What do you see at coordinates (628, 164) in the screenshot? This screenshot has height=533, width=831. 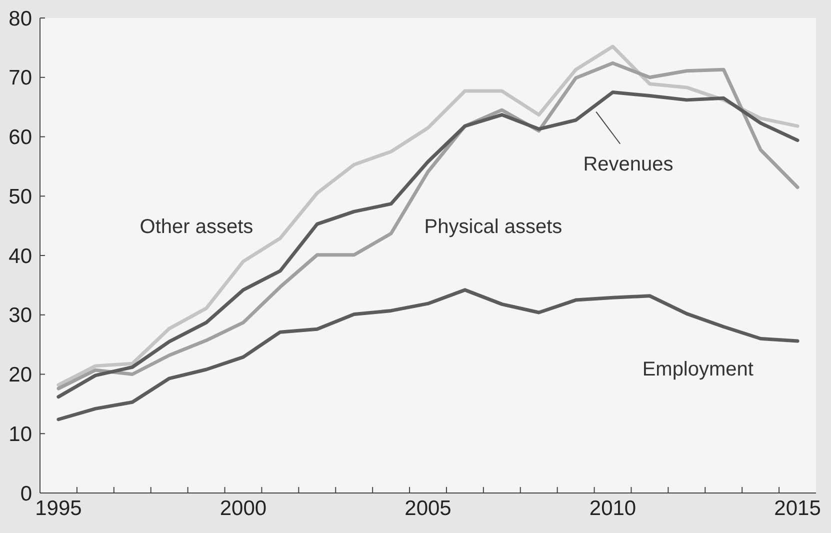 I see `series-label: Revenues` at bounding box center [628, 164].